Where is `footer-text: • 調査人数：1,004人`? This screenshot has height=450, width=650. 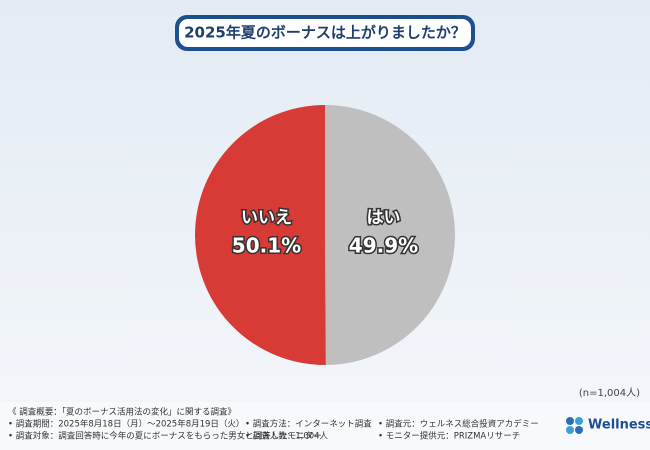
footer-text: • 調査人数：1,004人 is located at coordinates (287, 436).